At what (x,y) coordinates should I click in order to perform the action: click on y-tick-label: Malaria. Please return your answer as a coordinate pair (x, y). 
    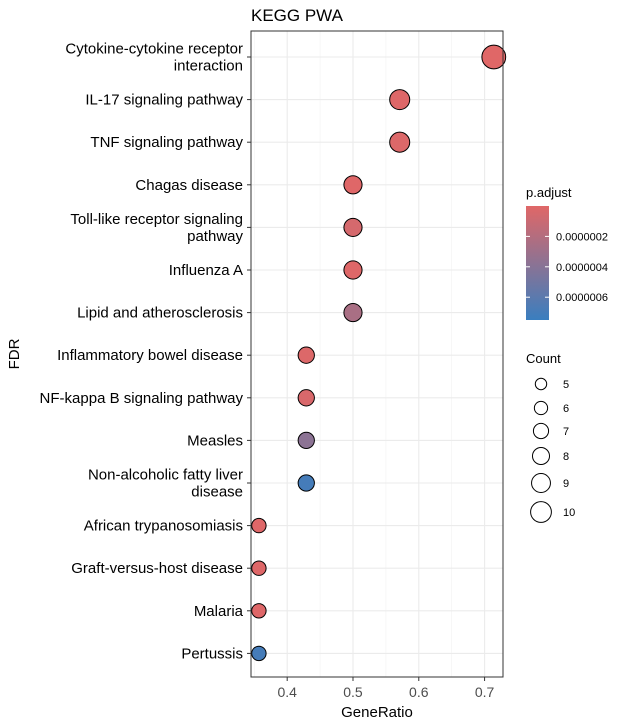
    Looking at the image, I should click on (219, 611).